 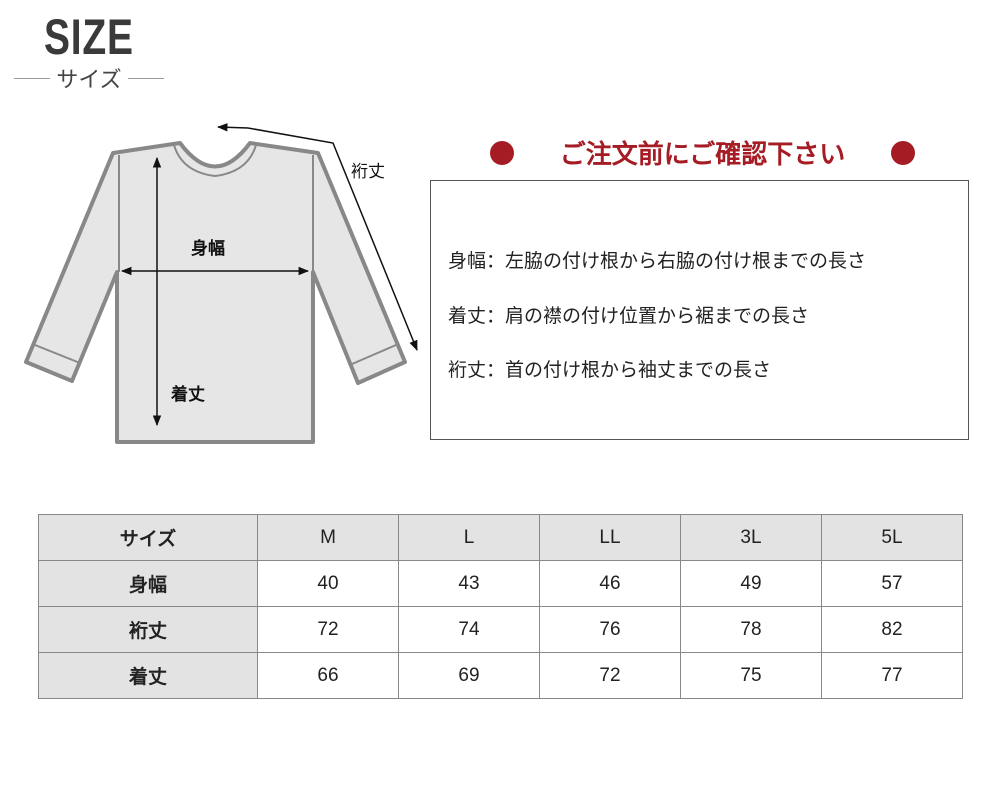 What do you see at coordinates (328, 675) in the screenshot?
I see `table-cell: 66` at bounding box center [328, 675].